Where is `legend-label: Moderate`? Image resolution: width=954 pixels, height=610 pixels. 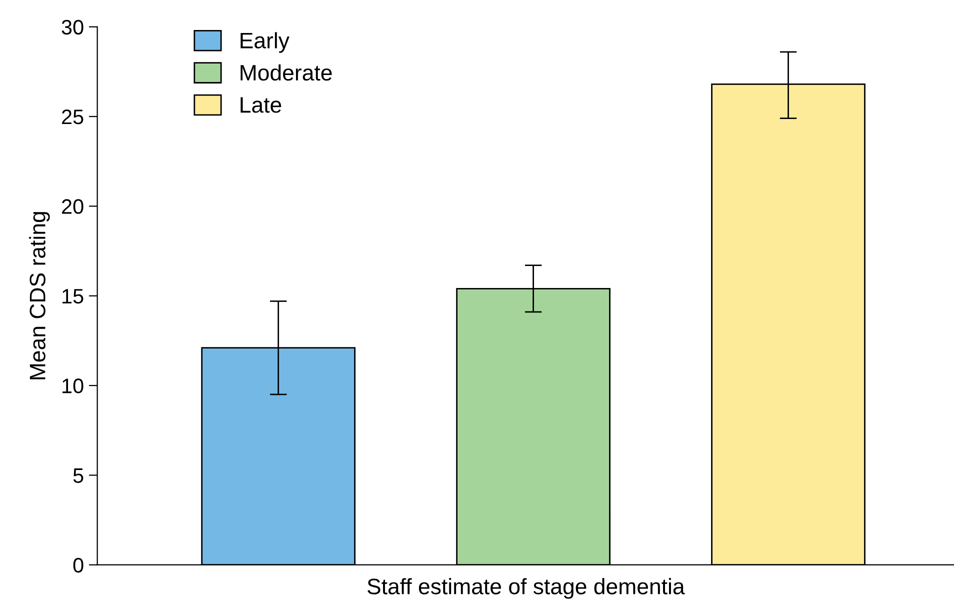
legend-label: Moderate is located at coordinates (286, 72).